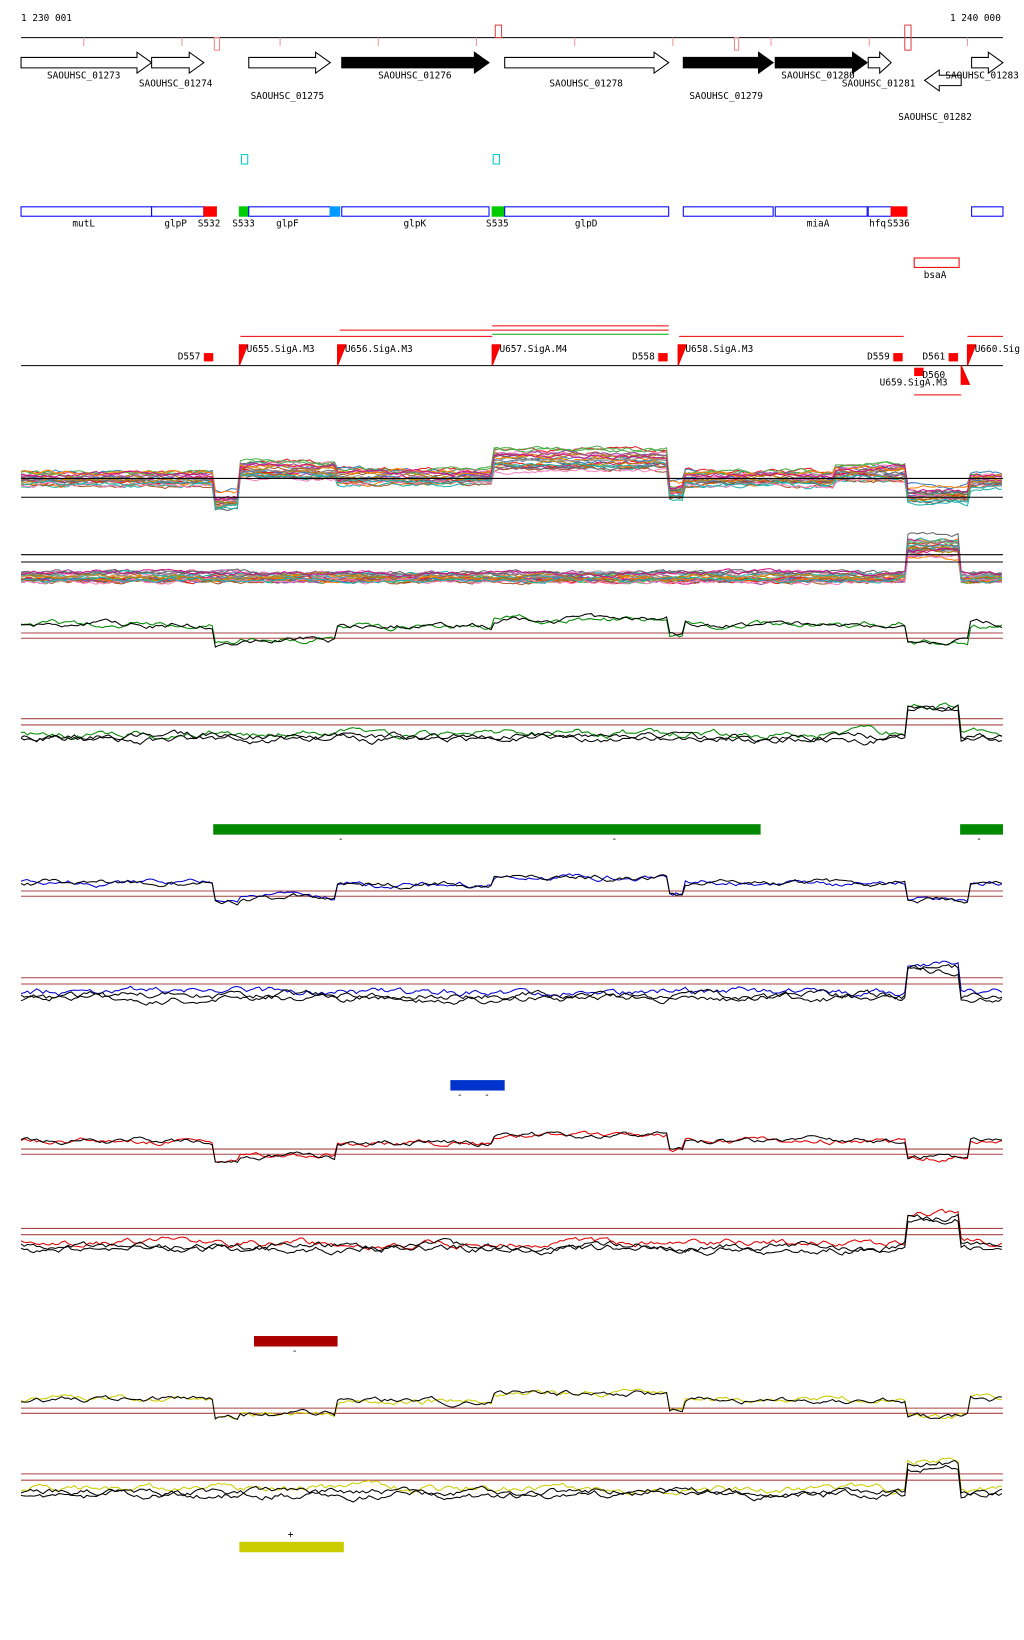 The image size is (1024, 1640). I want to click on feature-label: S536, so click(898, 224).